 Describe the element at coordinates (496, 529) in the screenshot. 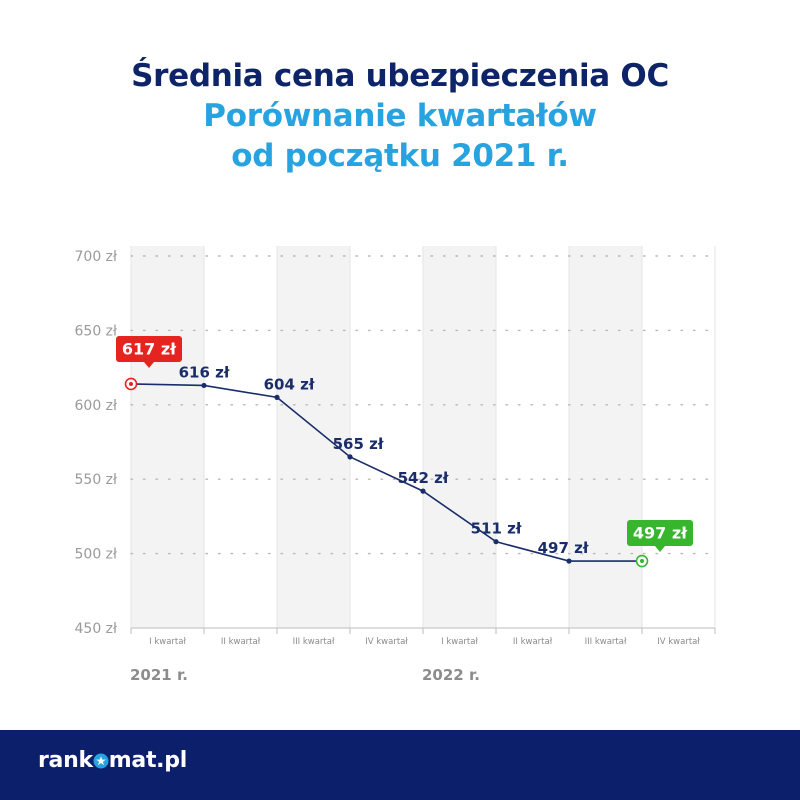

I see `data-label: 511 zł` at that location.